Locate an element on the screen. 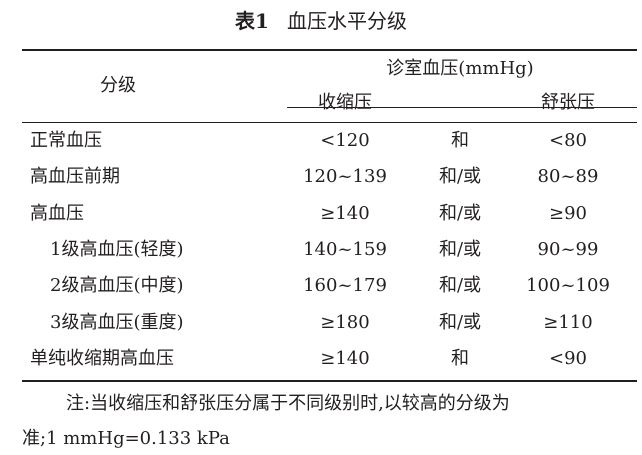  table-row: 单纯收缩期高血压 ≥140 和 <90 is located at coordinates (321, 359).